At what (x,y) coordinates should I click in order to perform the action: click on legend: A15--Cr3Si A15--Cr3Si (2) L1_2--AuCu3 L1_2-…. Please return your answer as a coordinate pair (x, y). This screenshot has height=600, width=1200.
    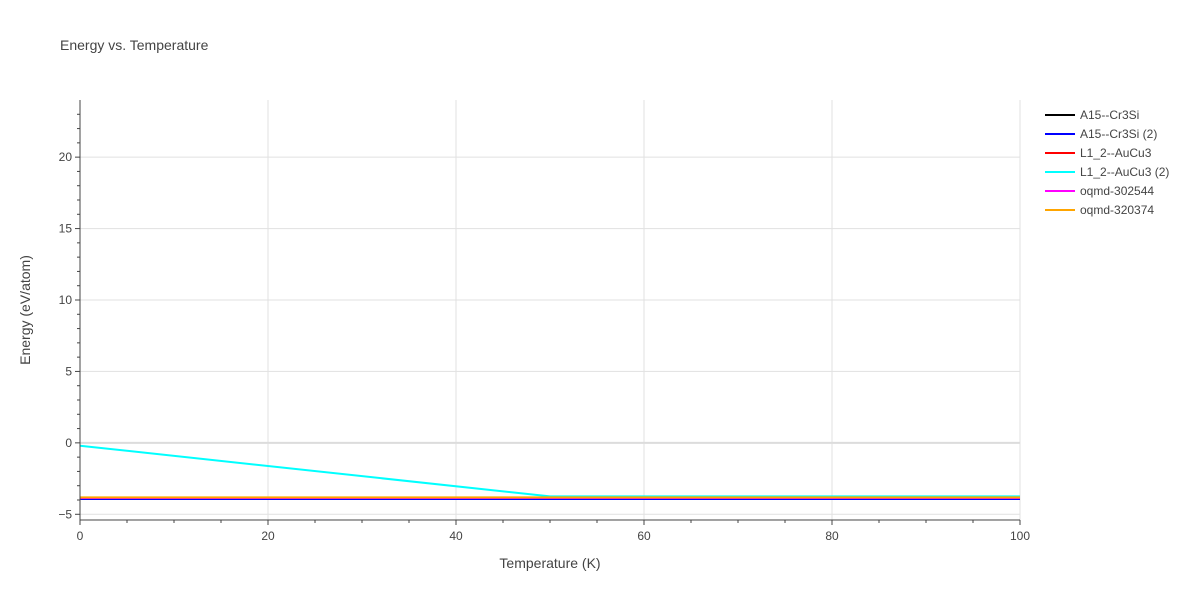
    Looking at the image, I should click on (1107, 162).